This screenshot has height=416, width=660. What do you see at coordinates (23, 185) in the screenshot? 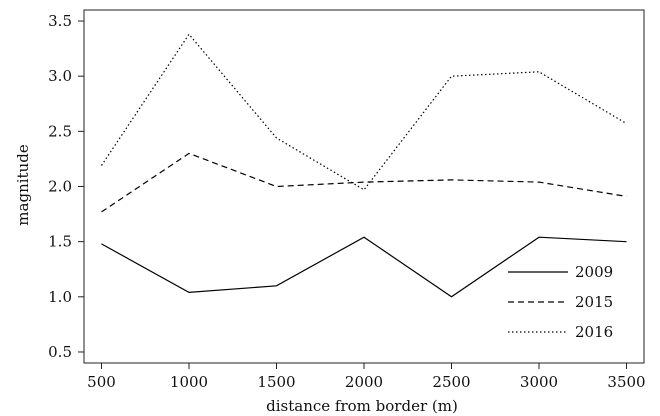
I see `y-axis-label: magnitude` at bounding box center [23, 185].